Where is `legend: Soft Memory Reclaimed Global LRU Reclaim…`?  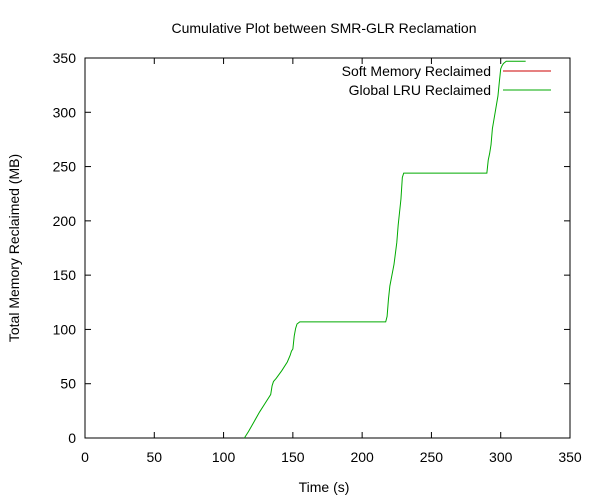 legend: Soft Memory Reclaimed Global LRU Reclaim… is located at coordinates (446, 80).